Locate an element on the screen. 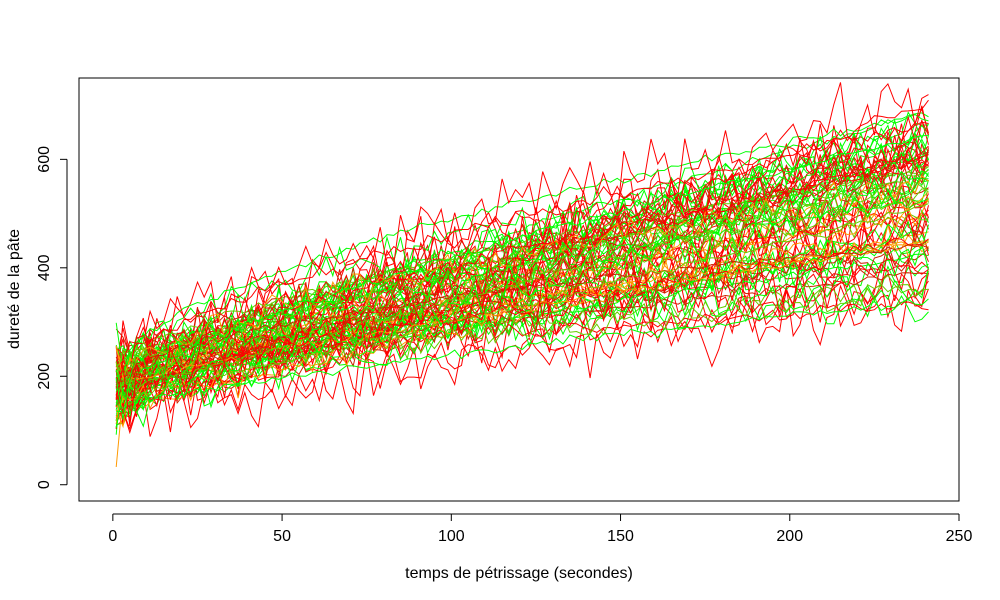 The image size is (1000, 600). x-tick-label: 200 is located at coordinates (789, 536).